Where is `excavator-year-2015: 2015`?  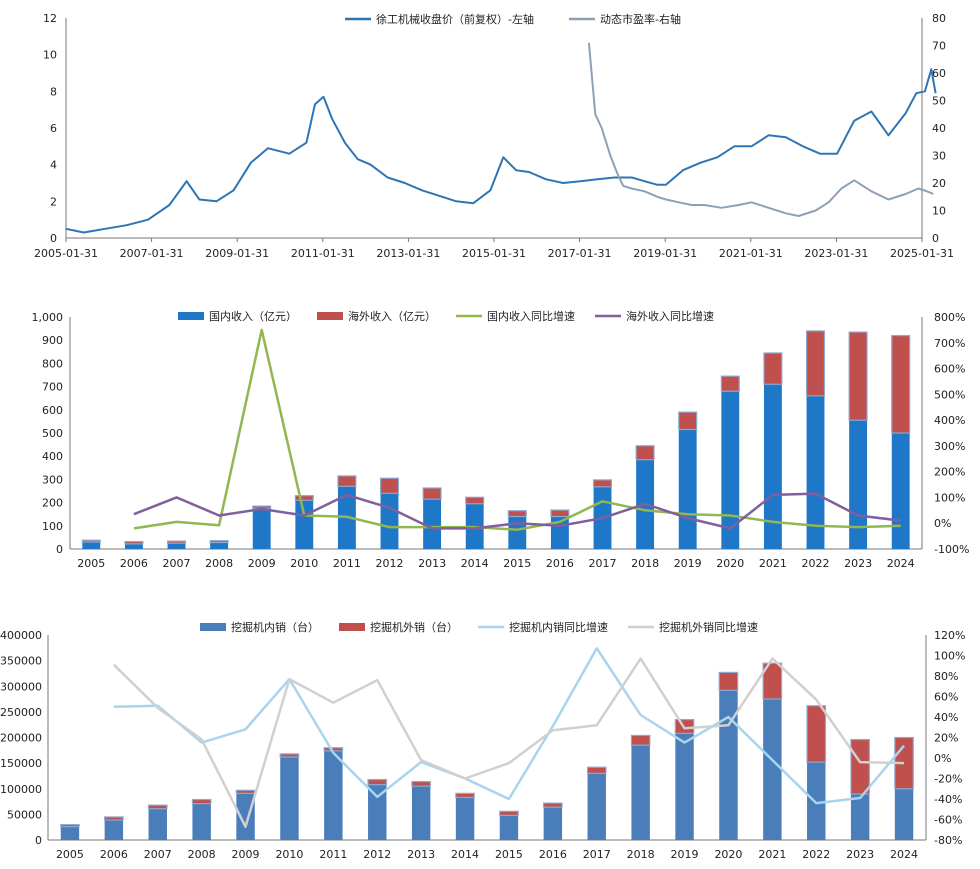
excavator-year-2015: 2015 is located at coordinates (509, 854).